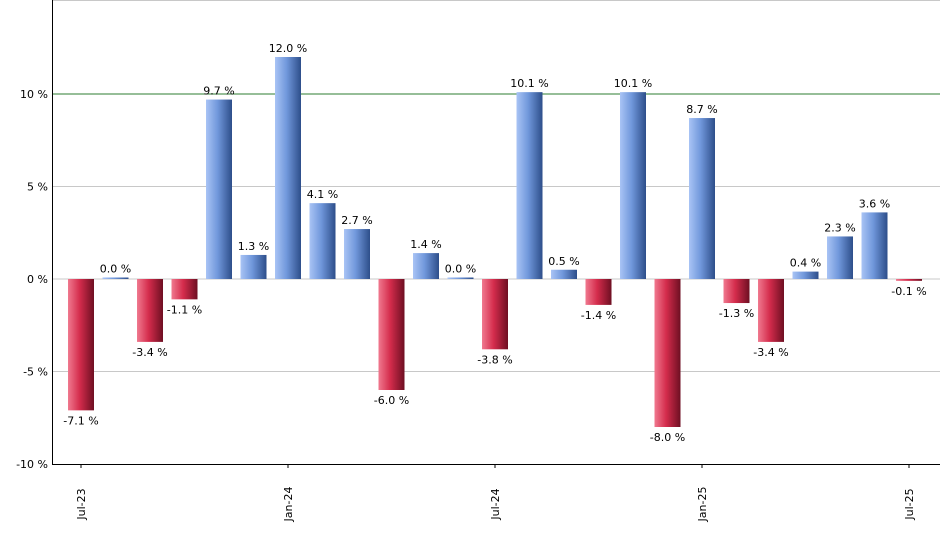  What do you see at coordinates (81, 504) in the screenshot?
I see `x-tick-label: Jul-23` at bounding box center [81, 504].